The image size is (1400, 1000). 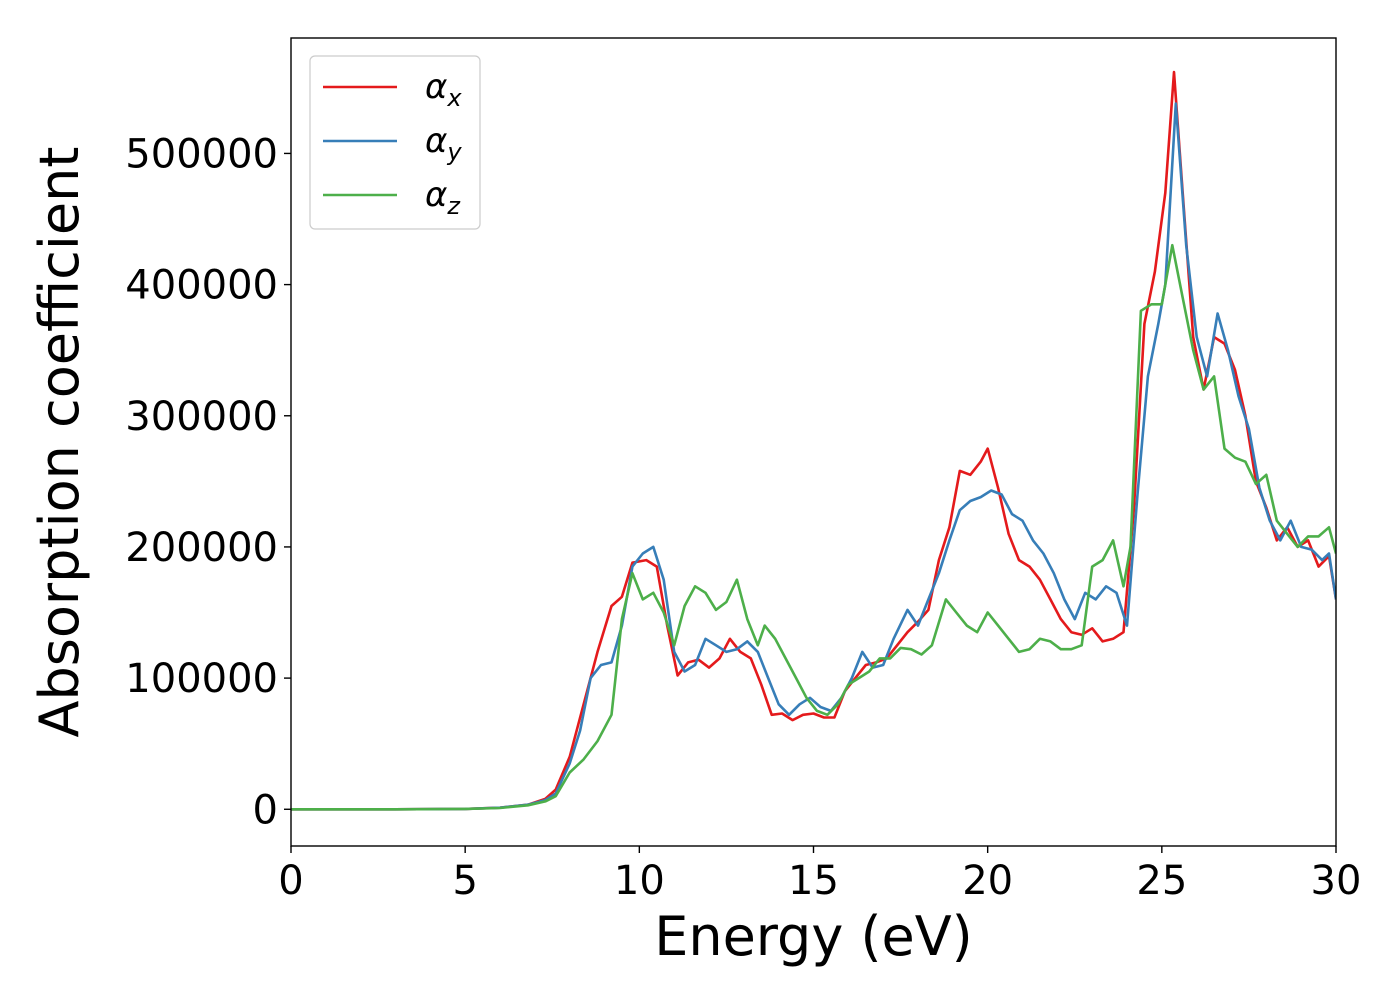 What do you see at coordinates (464, 881) in the screenshot?
I see `x-tick-label: 5` at bounding box center [464, 881].